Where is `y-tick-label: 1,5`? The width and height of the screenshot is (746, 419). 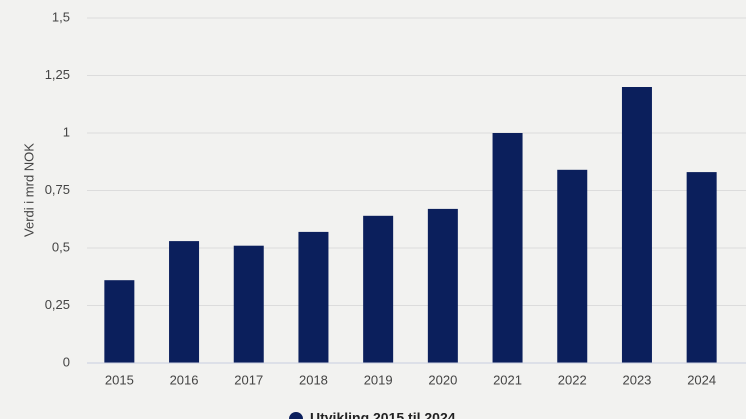
y-tick-label: 1,5 is located at coordinates (61, 16).